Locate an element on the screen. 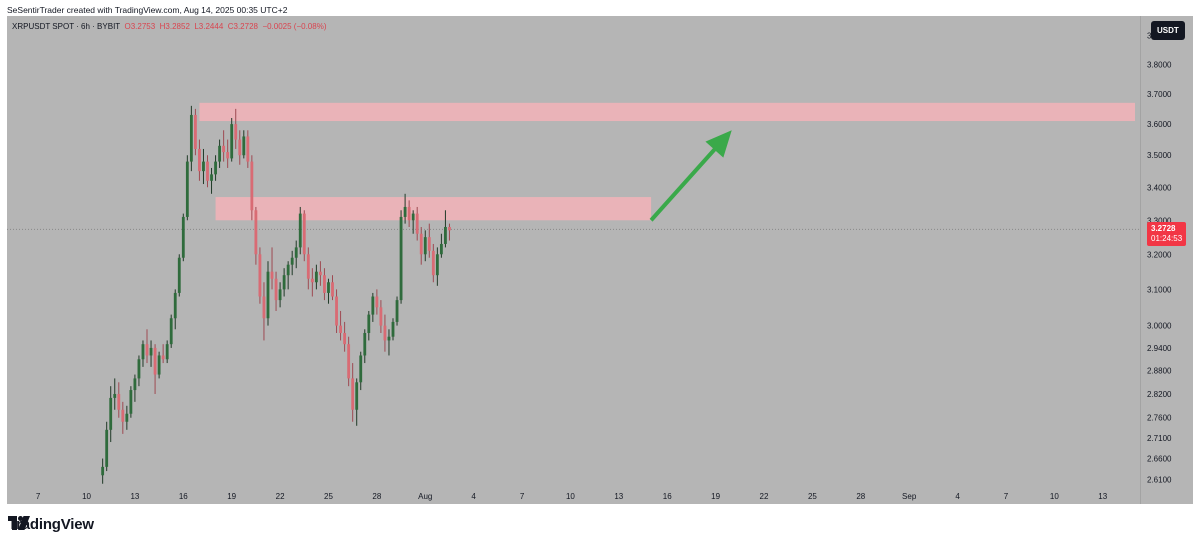 The width and height of the screenshot is (1199, 545). x-tick-label: 16 is located at coordinates (667, 496).